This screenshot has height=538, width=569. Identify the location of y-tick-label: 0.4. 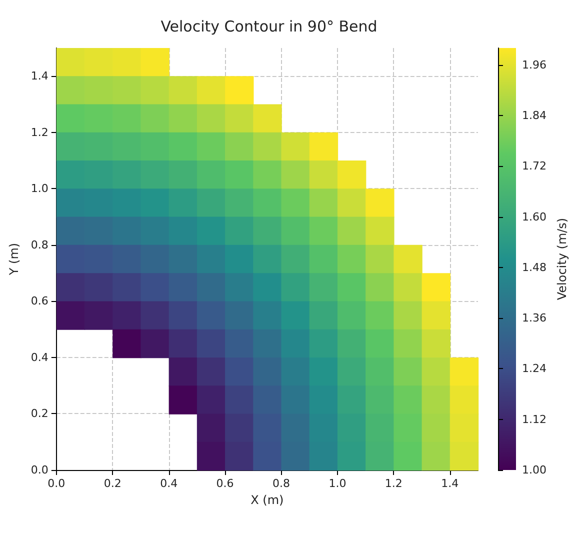
(39, 357).